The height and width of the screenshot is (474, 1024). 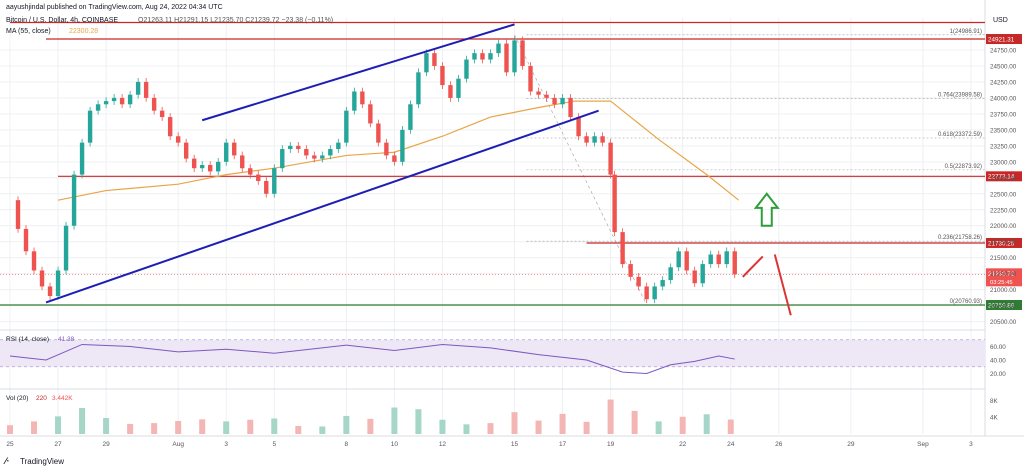 What do you see at coordinates (6, 461) in the screenshot?
I see `tv-logo-icon: ⁄ᐧ` at bounding box center [6, 461].